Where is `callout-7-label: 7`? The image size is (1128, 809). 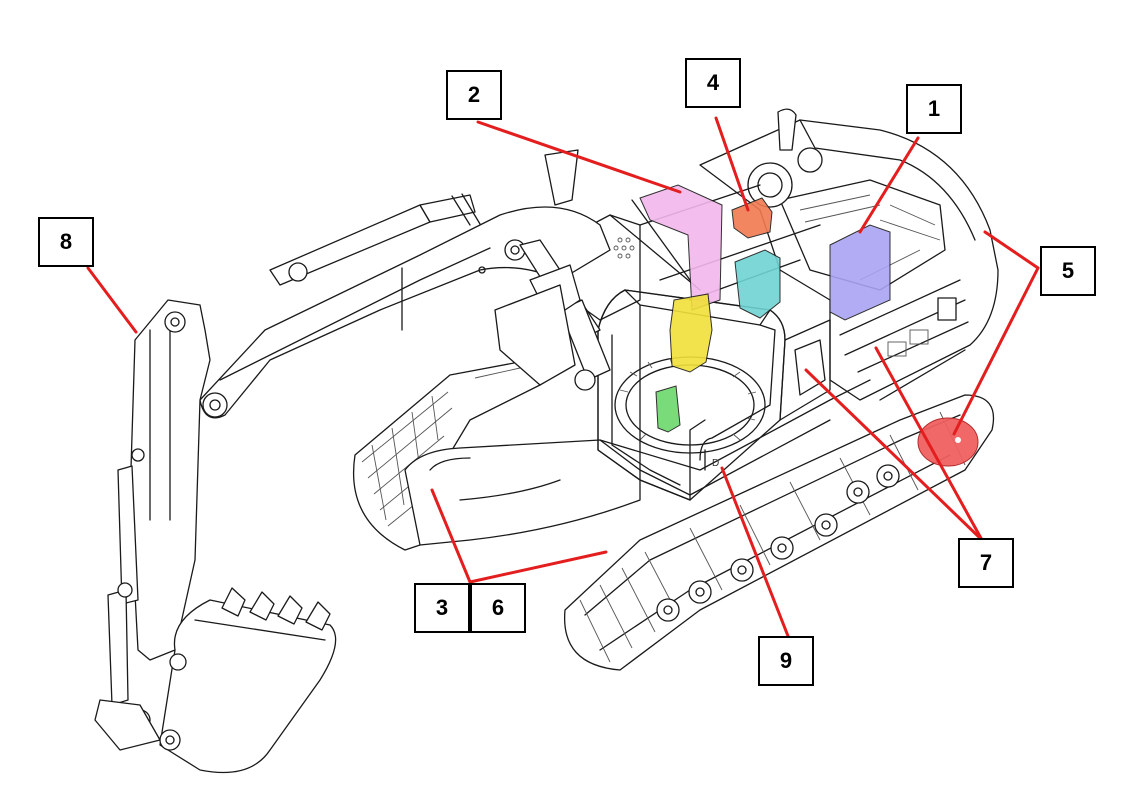
callout-7-label: 7 is located at coordinates (986, 562).